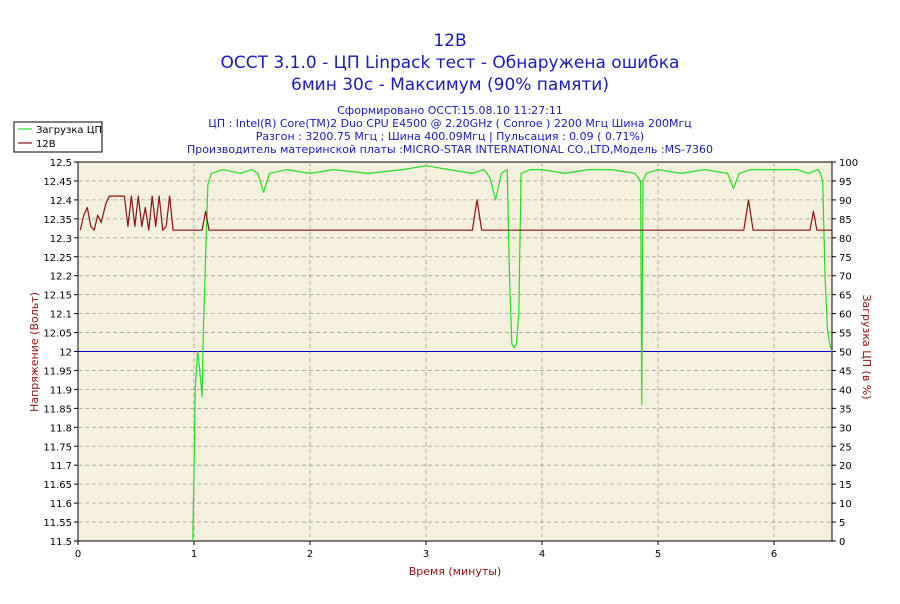 This screenshot has width=900, height=604. I want to click on x-tick-label: 6, so click(774, 554).